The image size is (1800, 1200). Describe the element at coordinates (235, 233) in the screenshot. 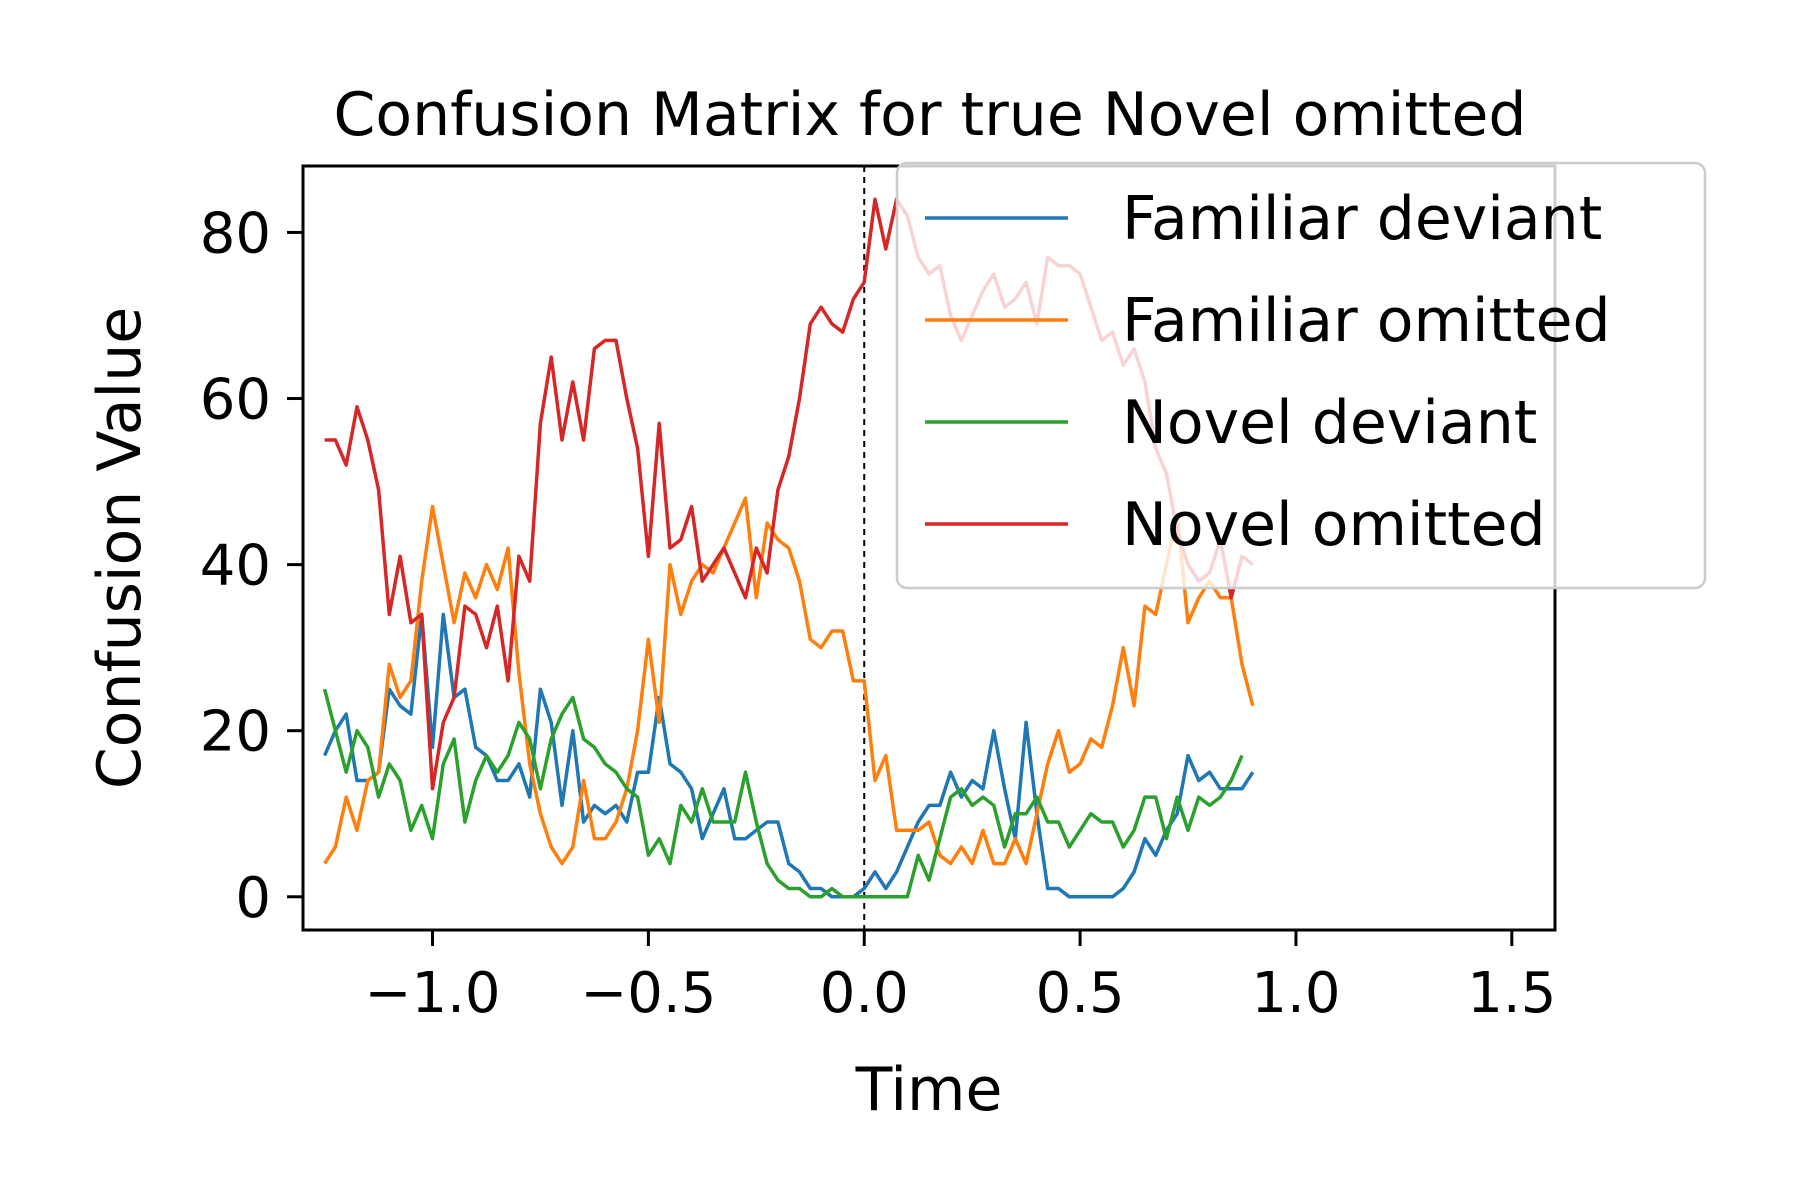

I see `y-tick-label: 80` at that location.